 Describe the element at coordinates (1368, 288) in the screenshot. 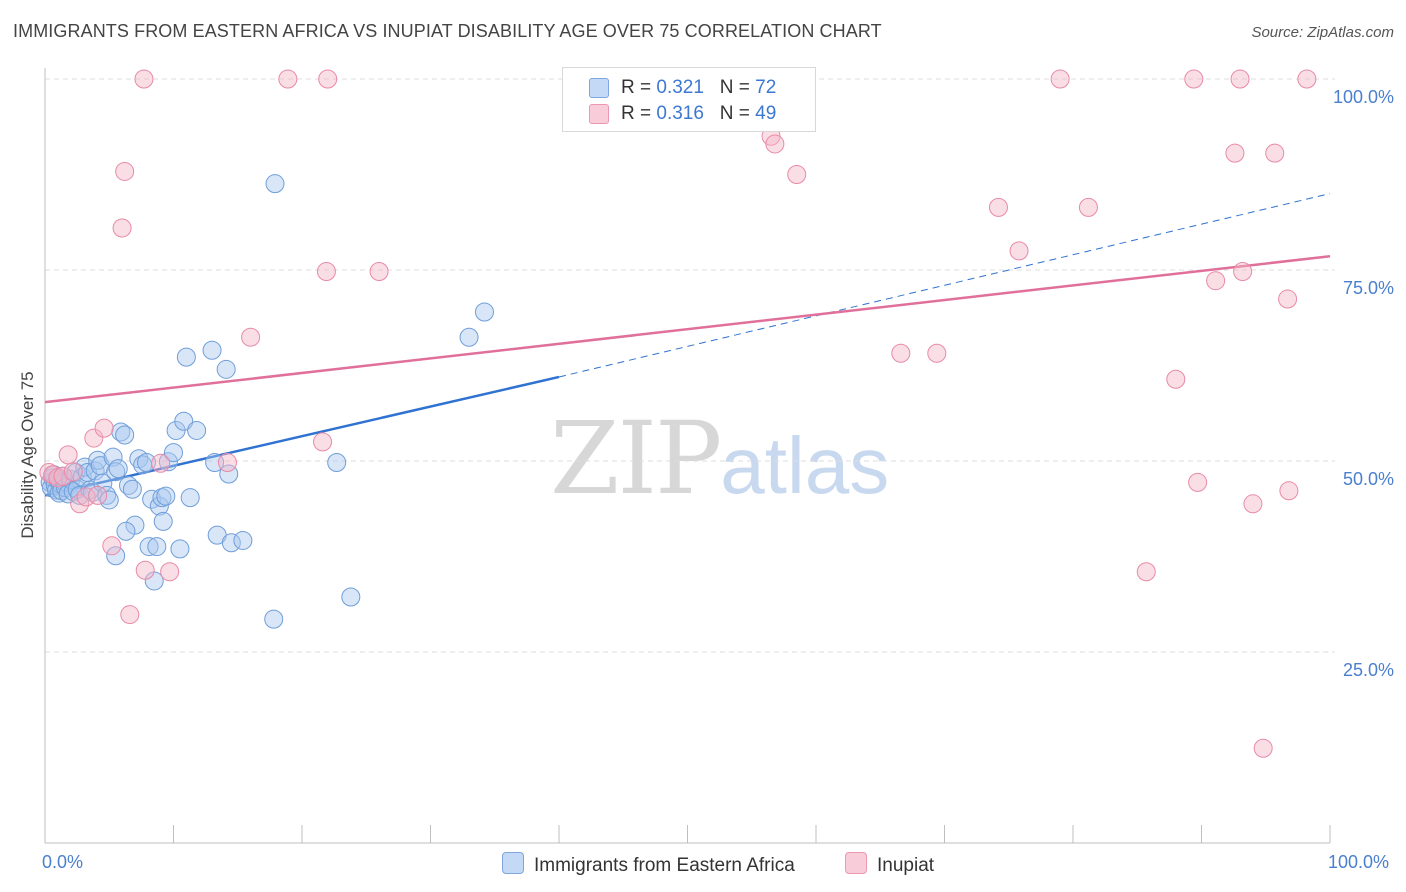

I see `y-tick-label-75: 75.0%` at that location.